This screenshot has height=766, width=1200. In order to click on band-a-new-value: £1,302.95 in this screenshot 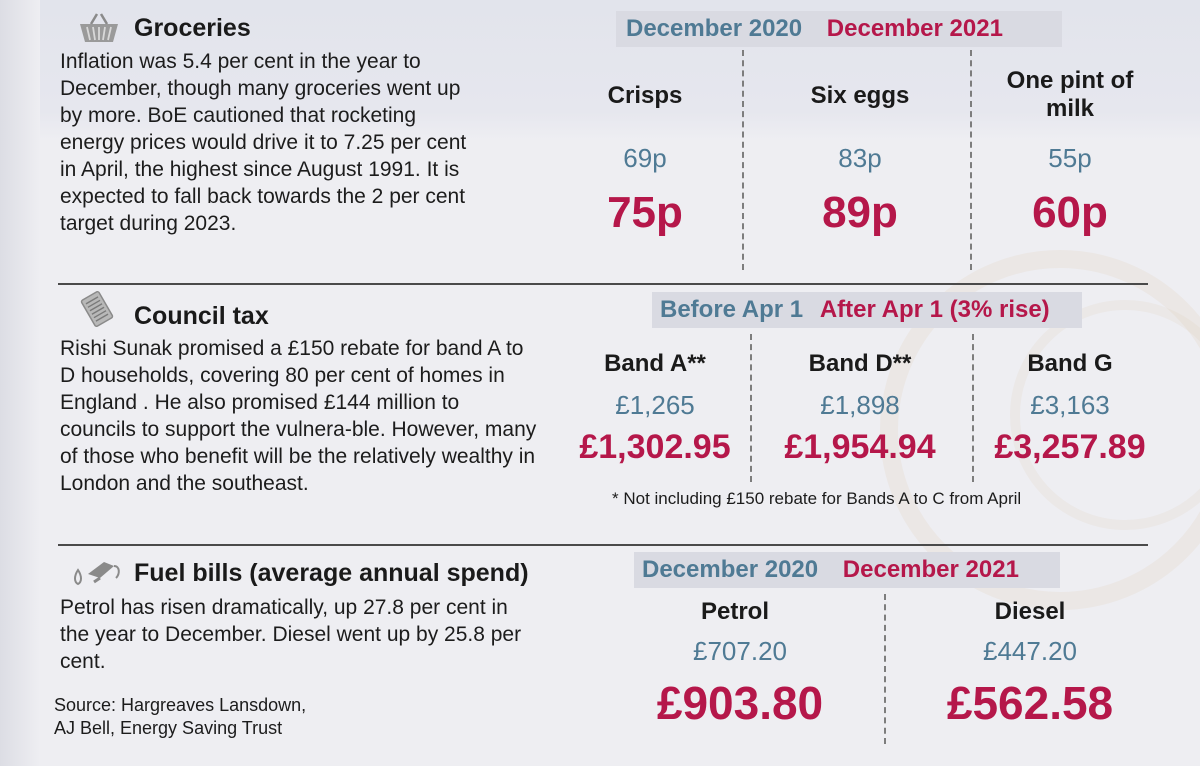, I will do `click(655, 447)`.